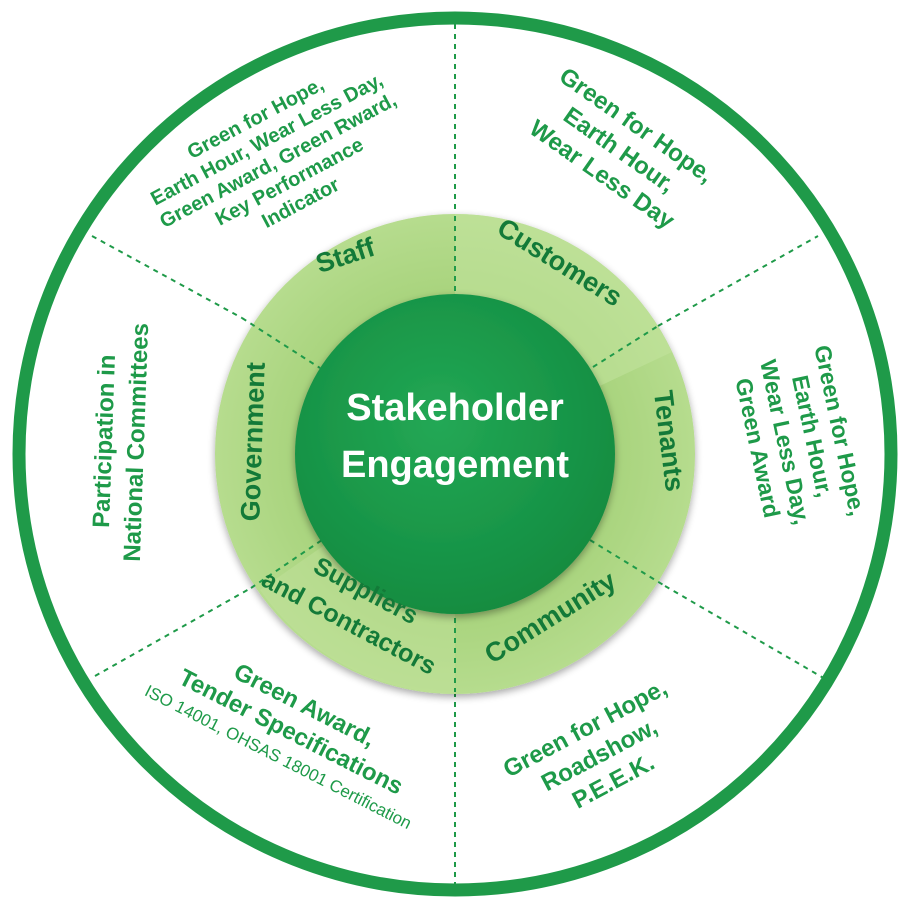  I want to click on stakeholder-government: Government, so click(253, 442).